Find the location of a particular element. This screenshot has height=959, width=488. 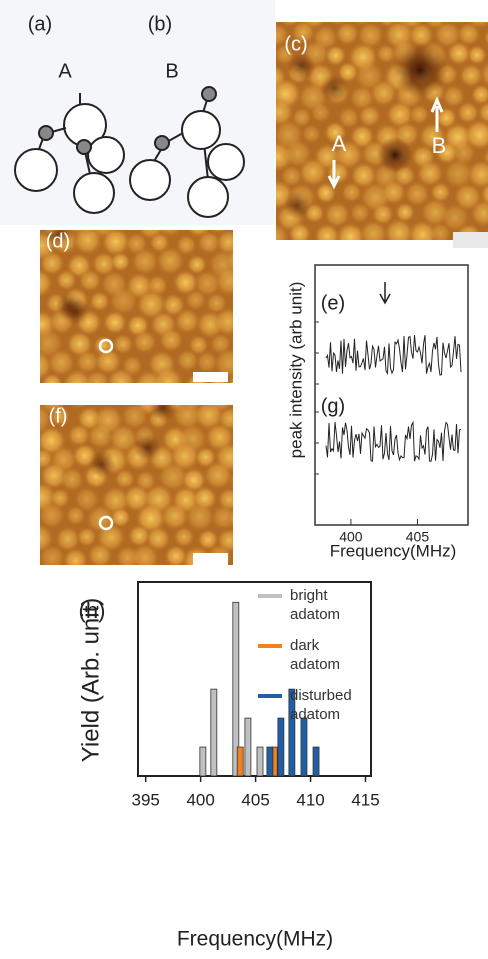

spectra-y-label: peak intensity (arb unit) is located at coordinates (295, 370).